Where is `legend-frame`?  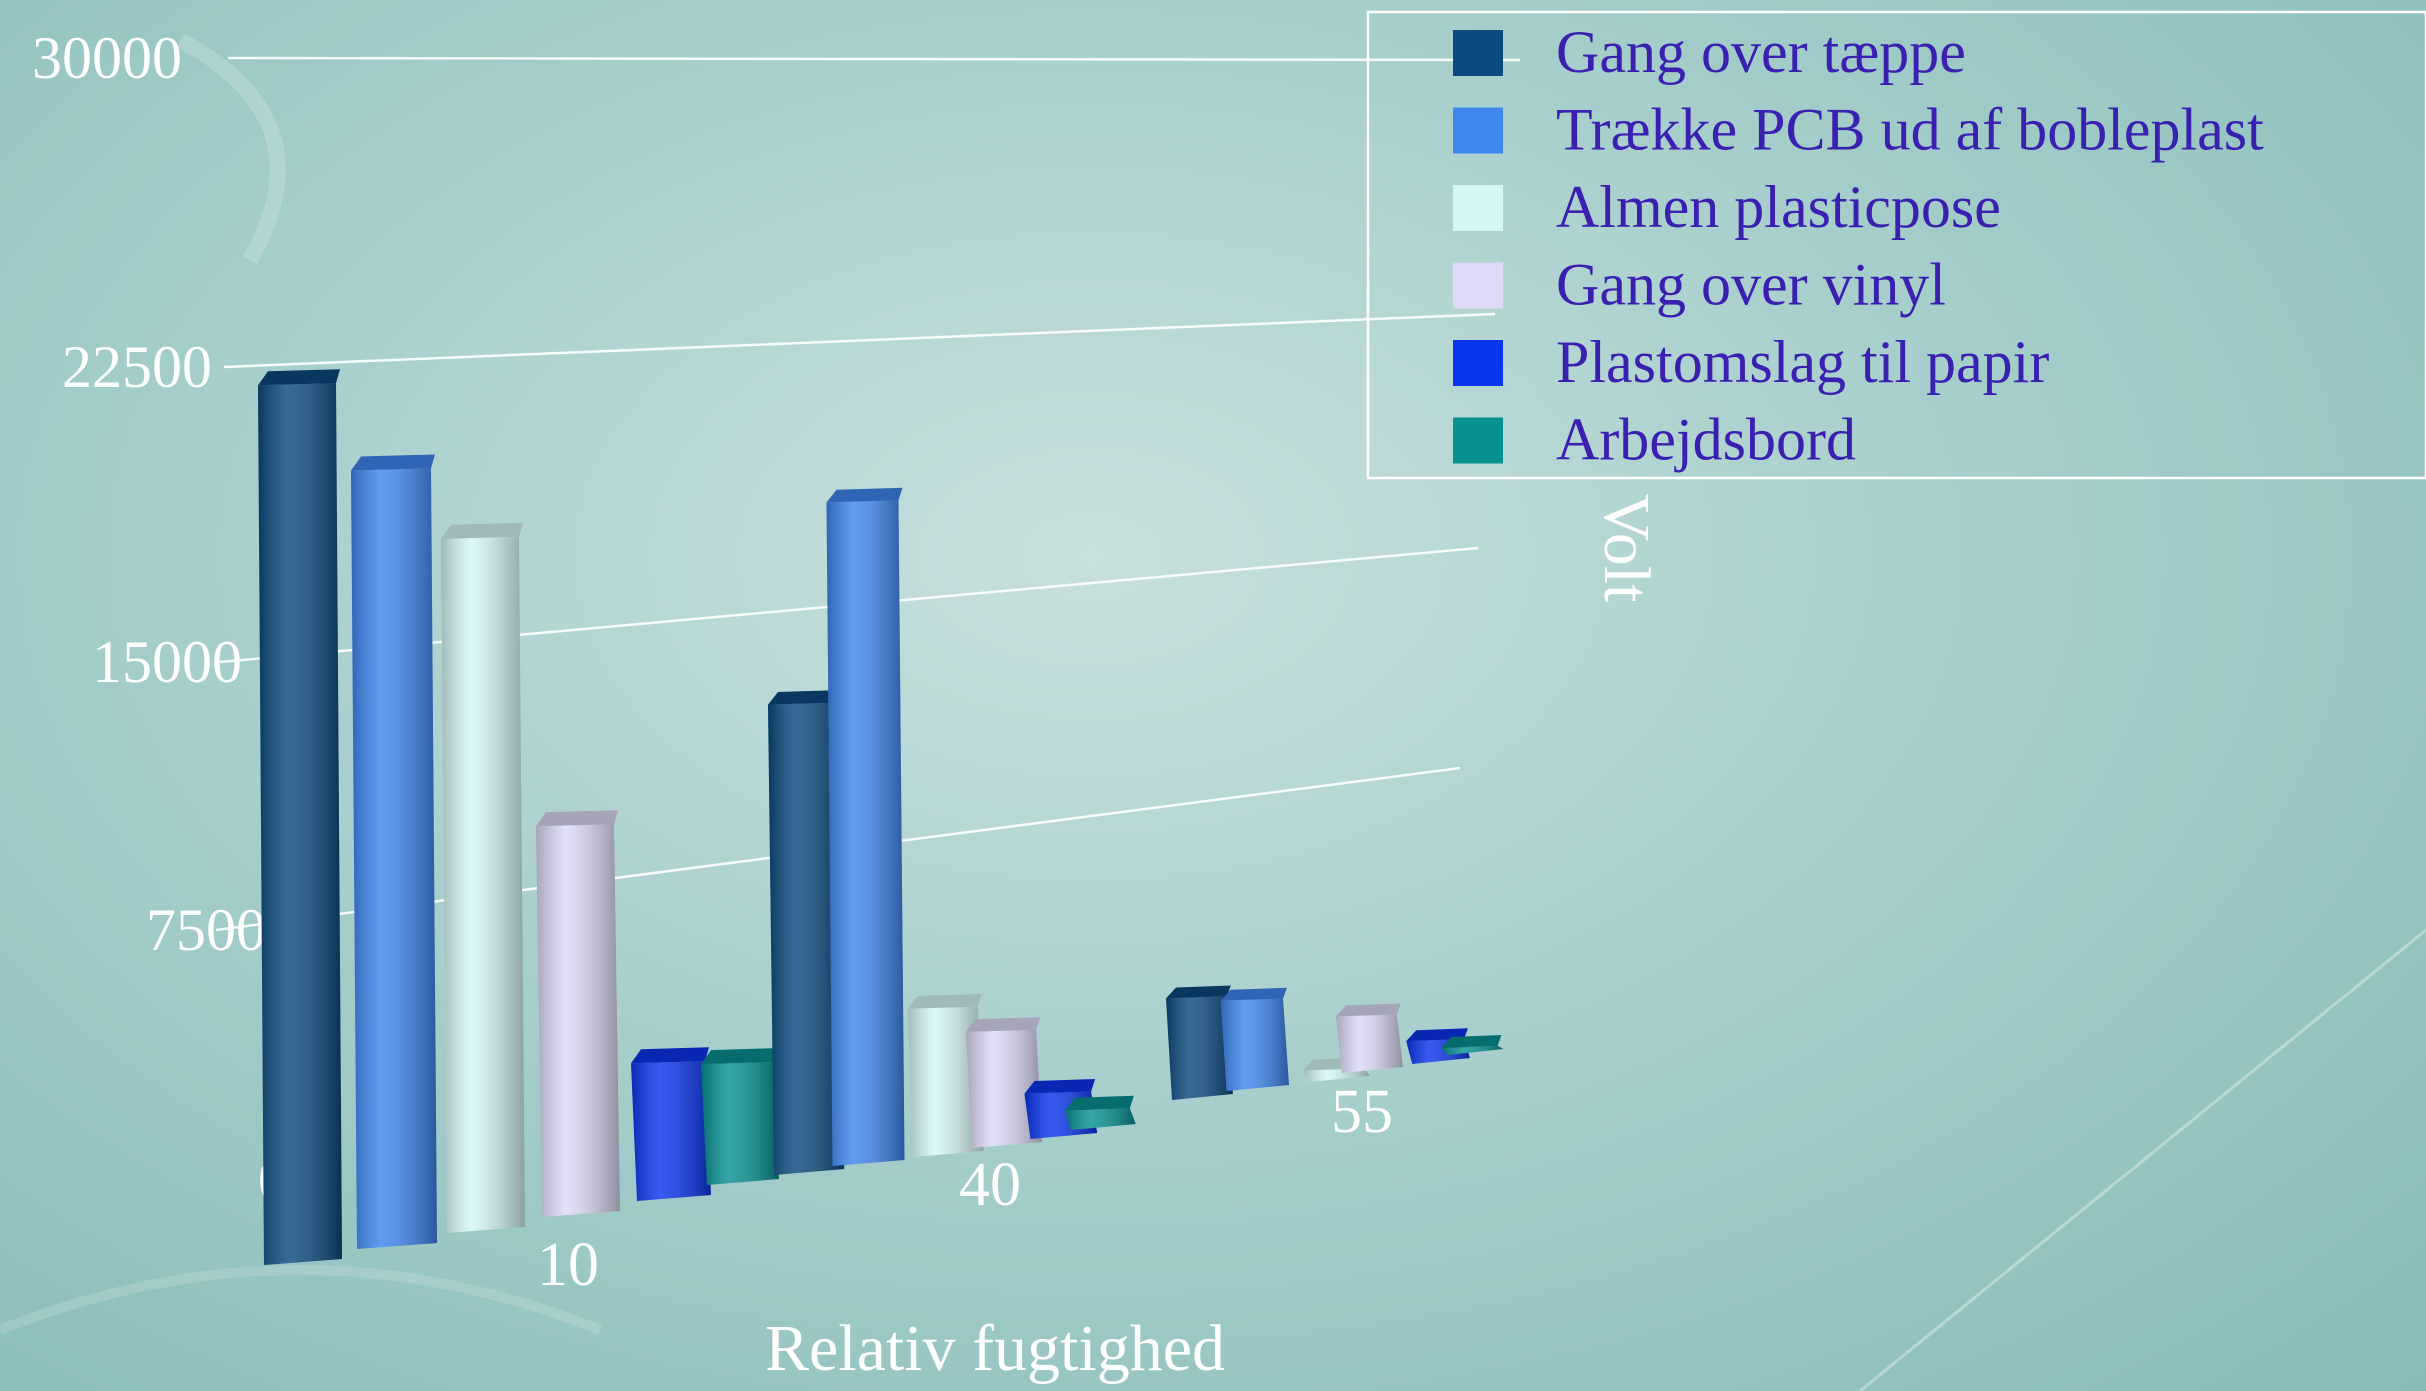
legend-frame is located at coordinates (1896, 245).